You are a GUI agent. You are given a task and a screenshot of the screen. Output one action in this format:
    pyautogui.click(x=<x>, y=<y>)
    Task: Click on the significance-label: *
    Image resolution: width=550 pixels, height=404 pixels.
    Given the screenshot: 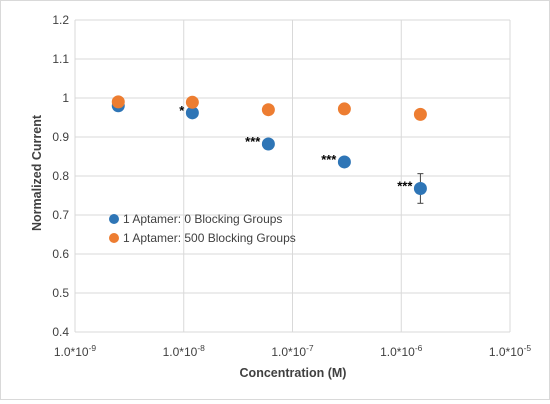 What is the action you would take?
    pyautogui.click(x=182, y=110)
    